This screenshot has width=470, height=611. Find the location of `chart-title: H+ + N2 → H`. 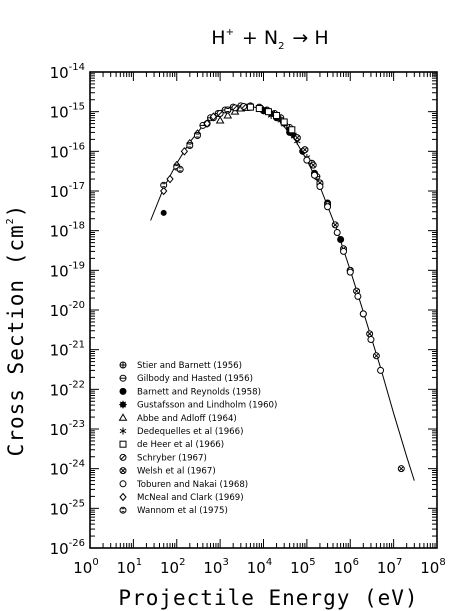

chart-title: H+ + N2 → H is located at coordinates (269, 39).